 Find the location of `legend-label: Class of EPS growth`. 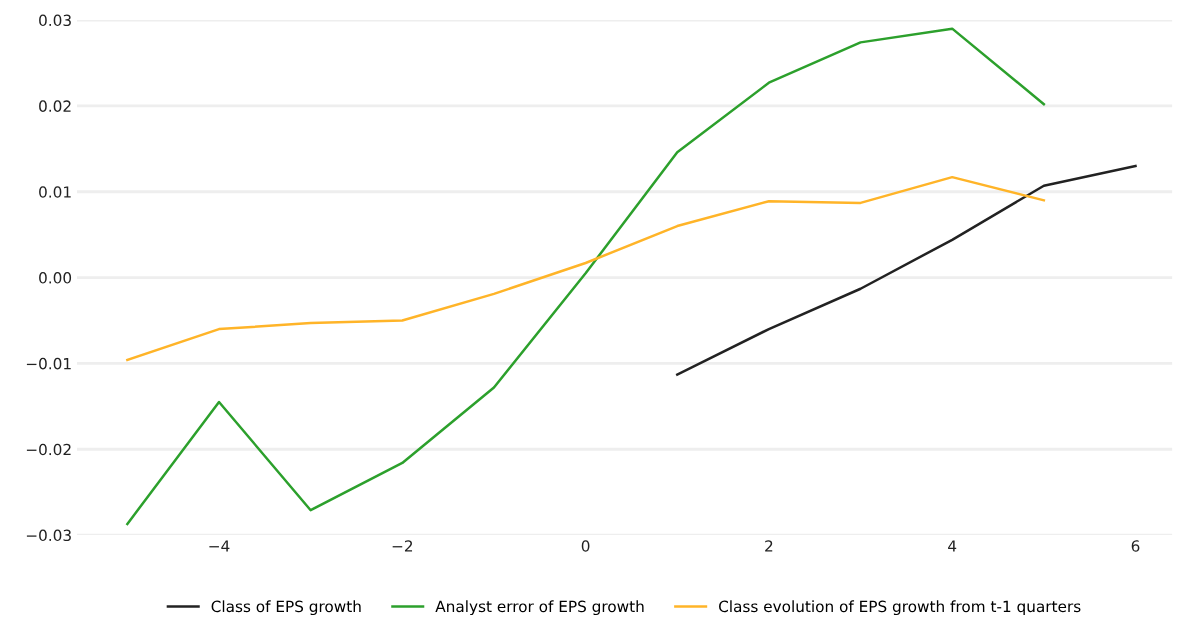

legend-label: Class of EPS growth is located at coordinates (286, 608).